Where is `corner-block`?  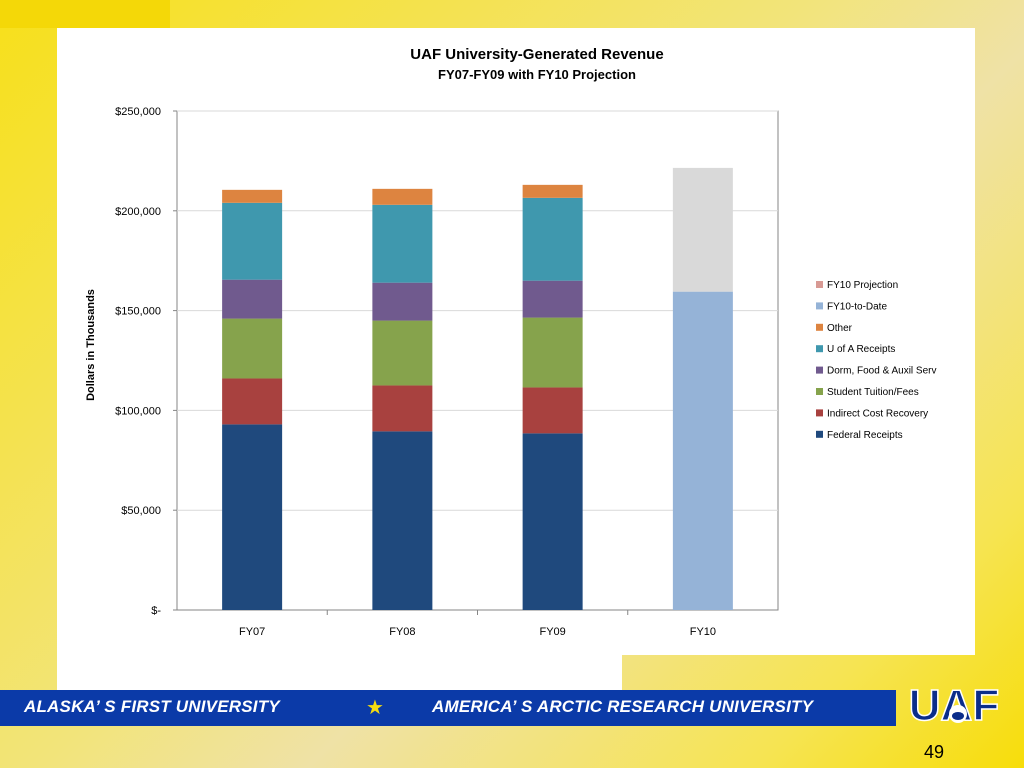 corner-block is located at coordinates (85, 14).